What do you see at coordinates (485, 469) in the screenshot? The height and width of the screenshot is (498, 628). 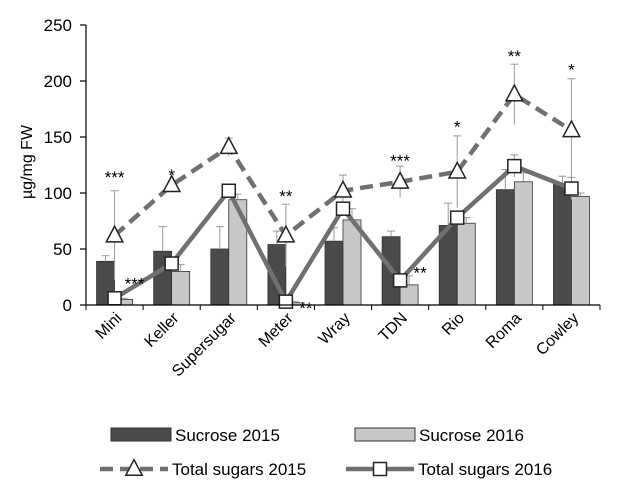 I see `legend-label: Total sugars 2016` at bounding box center [485, 469].